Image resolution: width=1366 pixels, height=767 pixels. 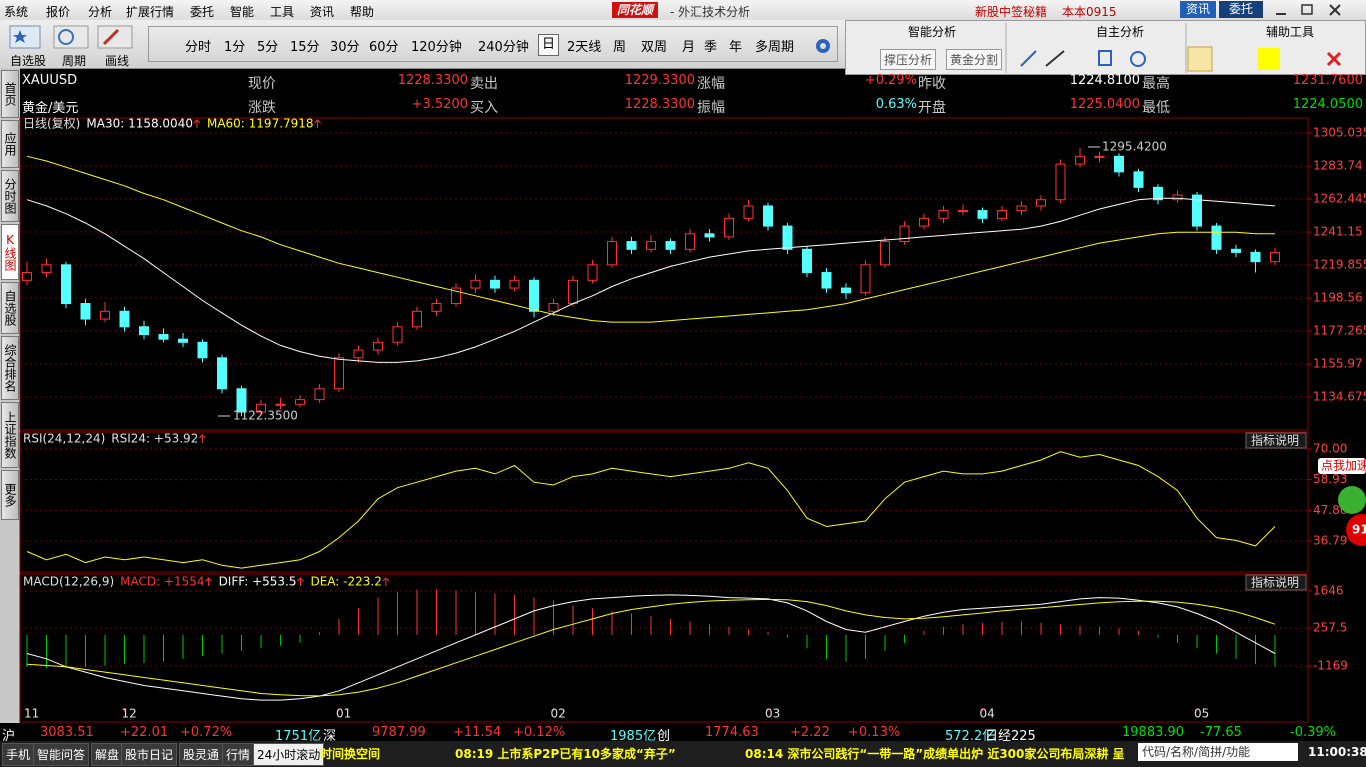 I want to click on panel-button: 撑压分析, so click(x=908, y=59).